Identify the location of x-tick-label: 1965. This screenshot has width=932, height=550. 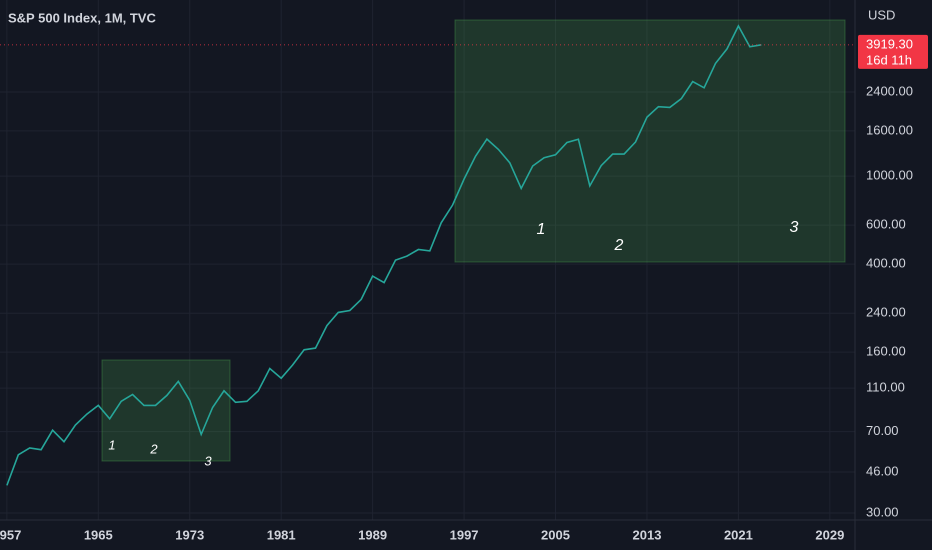
(98, 534).